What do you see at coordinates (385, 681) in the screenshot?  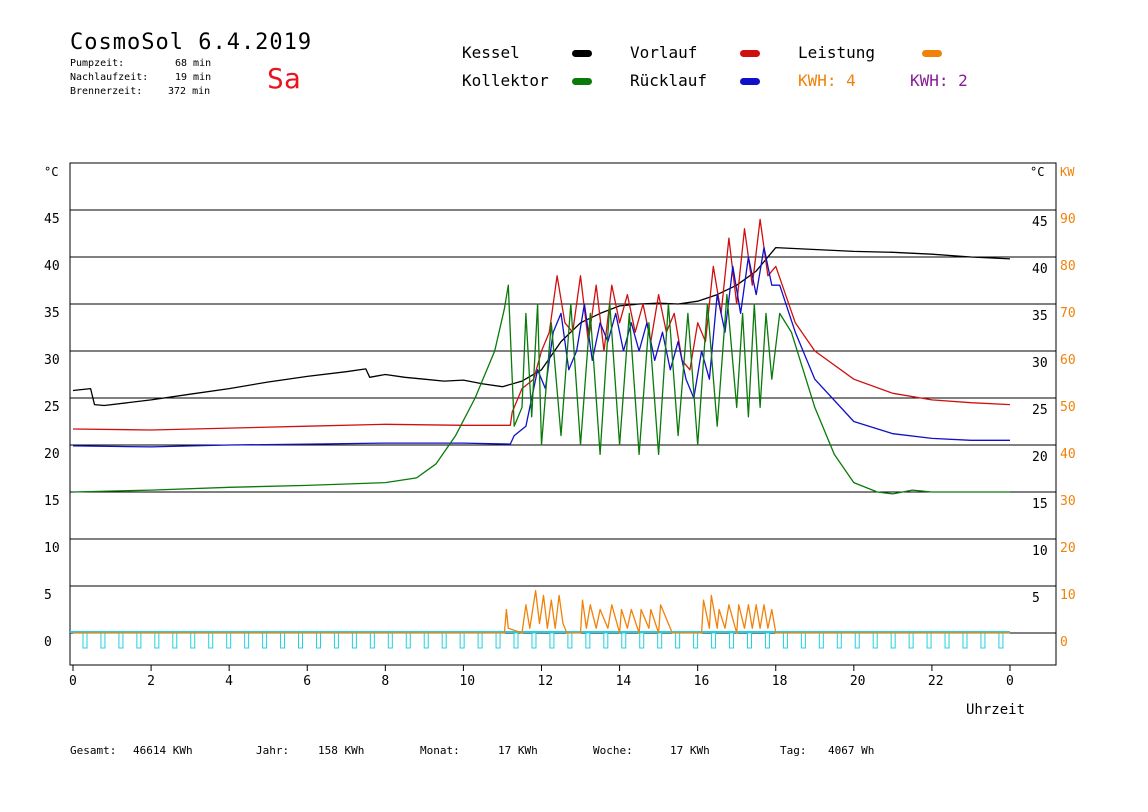 I see `x-tick-label: 8` at bounding box center [385, 681].